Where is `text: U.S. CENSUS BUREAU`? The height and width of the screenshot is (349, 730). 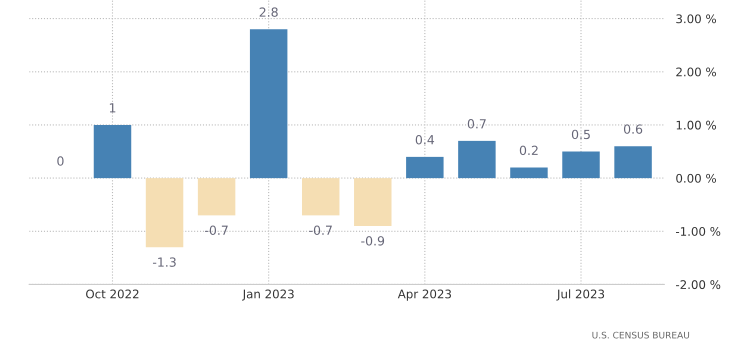
text: U.S. CENSUS BUREAU is located at coordinates (641, 335).